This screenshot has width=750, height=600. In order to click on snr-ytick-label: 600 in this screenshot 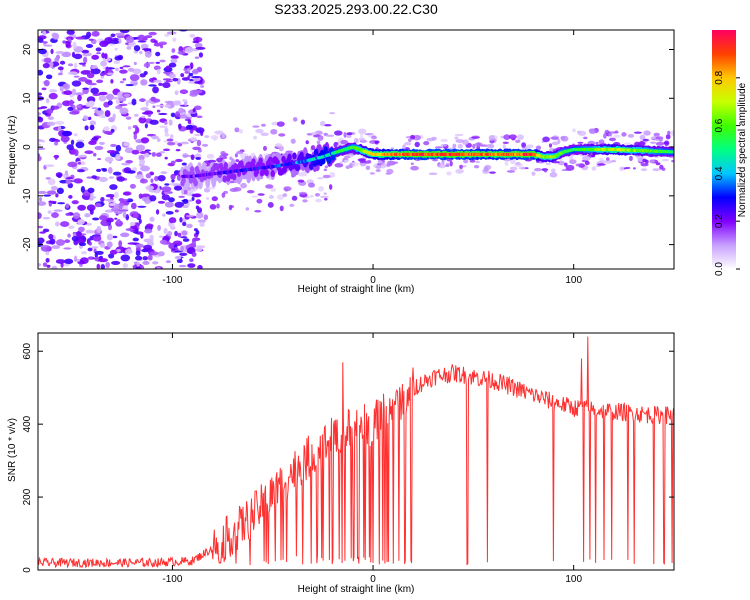, I will do `click(27, 350)`.